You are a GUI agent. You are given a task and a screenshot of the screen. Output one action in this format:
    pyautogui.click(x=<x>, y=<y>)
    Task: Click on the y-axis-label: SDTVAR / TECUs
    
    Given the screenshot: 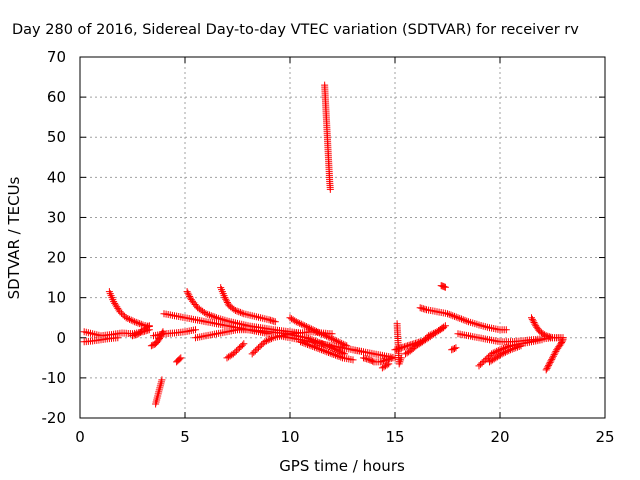 What is the action you would take?
    pyautogui.click(x=14, y=237)
    